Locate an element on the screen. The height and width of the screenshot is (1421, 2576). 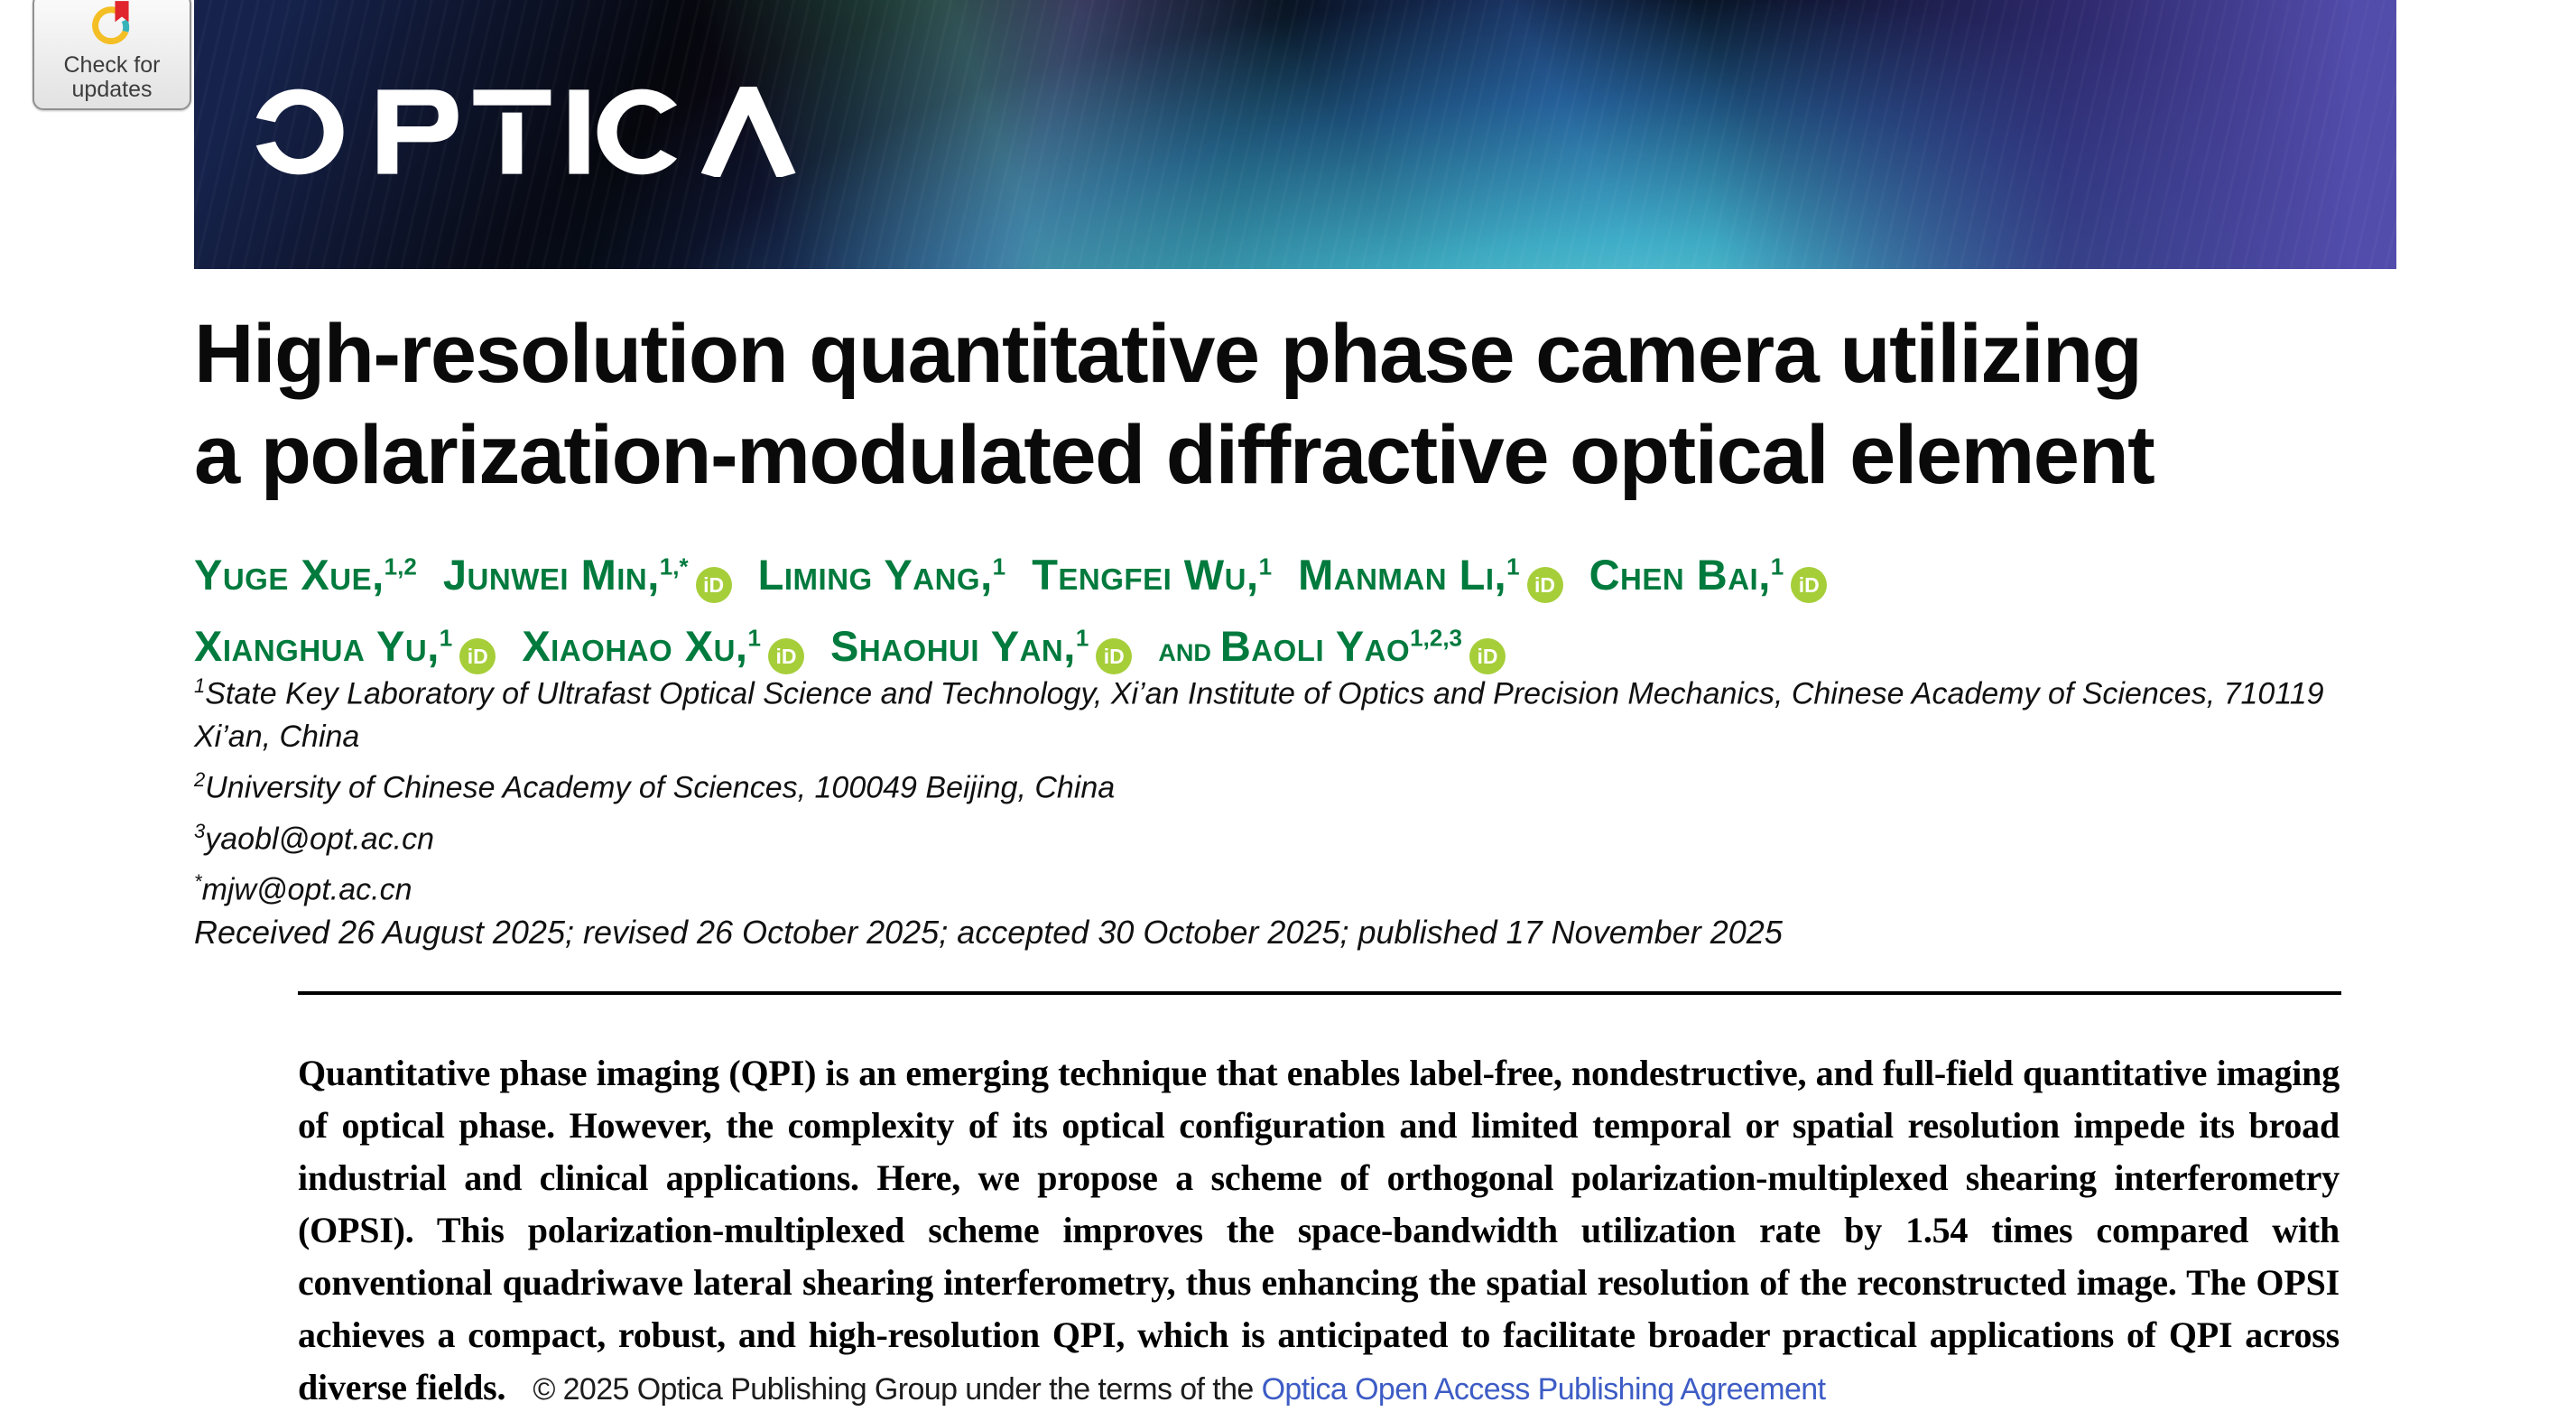
author: Shaohui Yan,1iD is located at coordinates (982, 649).